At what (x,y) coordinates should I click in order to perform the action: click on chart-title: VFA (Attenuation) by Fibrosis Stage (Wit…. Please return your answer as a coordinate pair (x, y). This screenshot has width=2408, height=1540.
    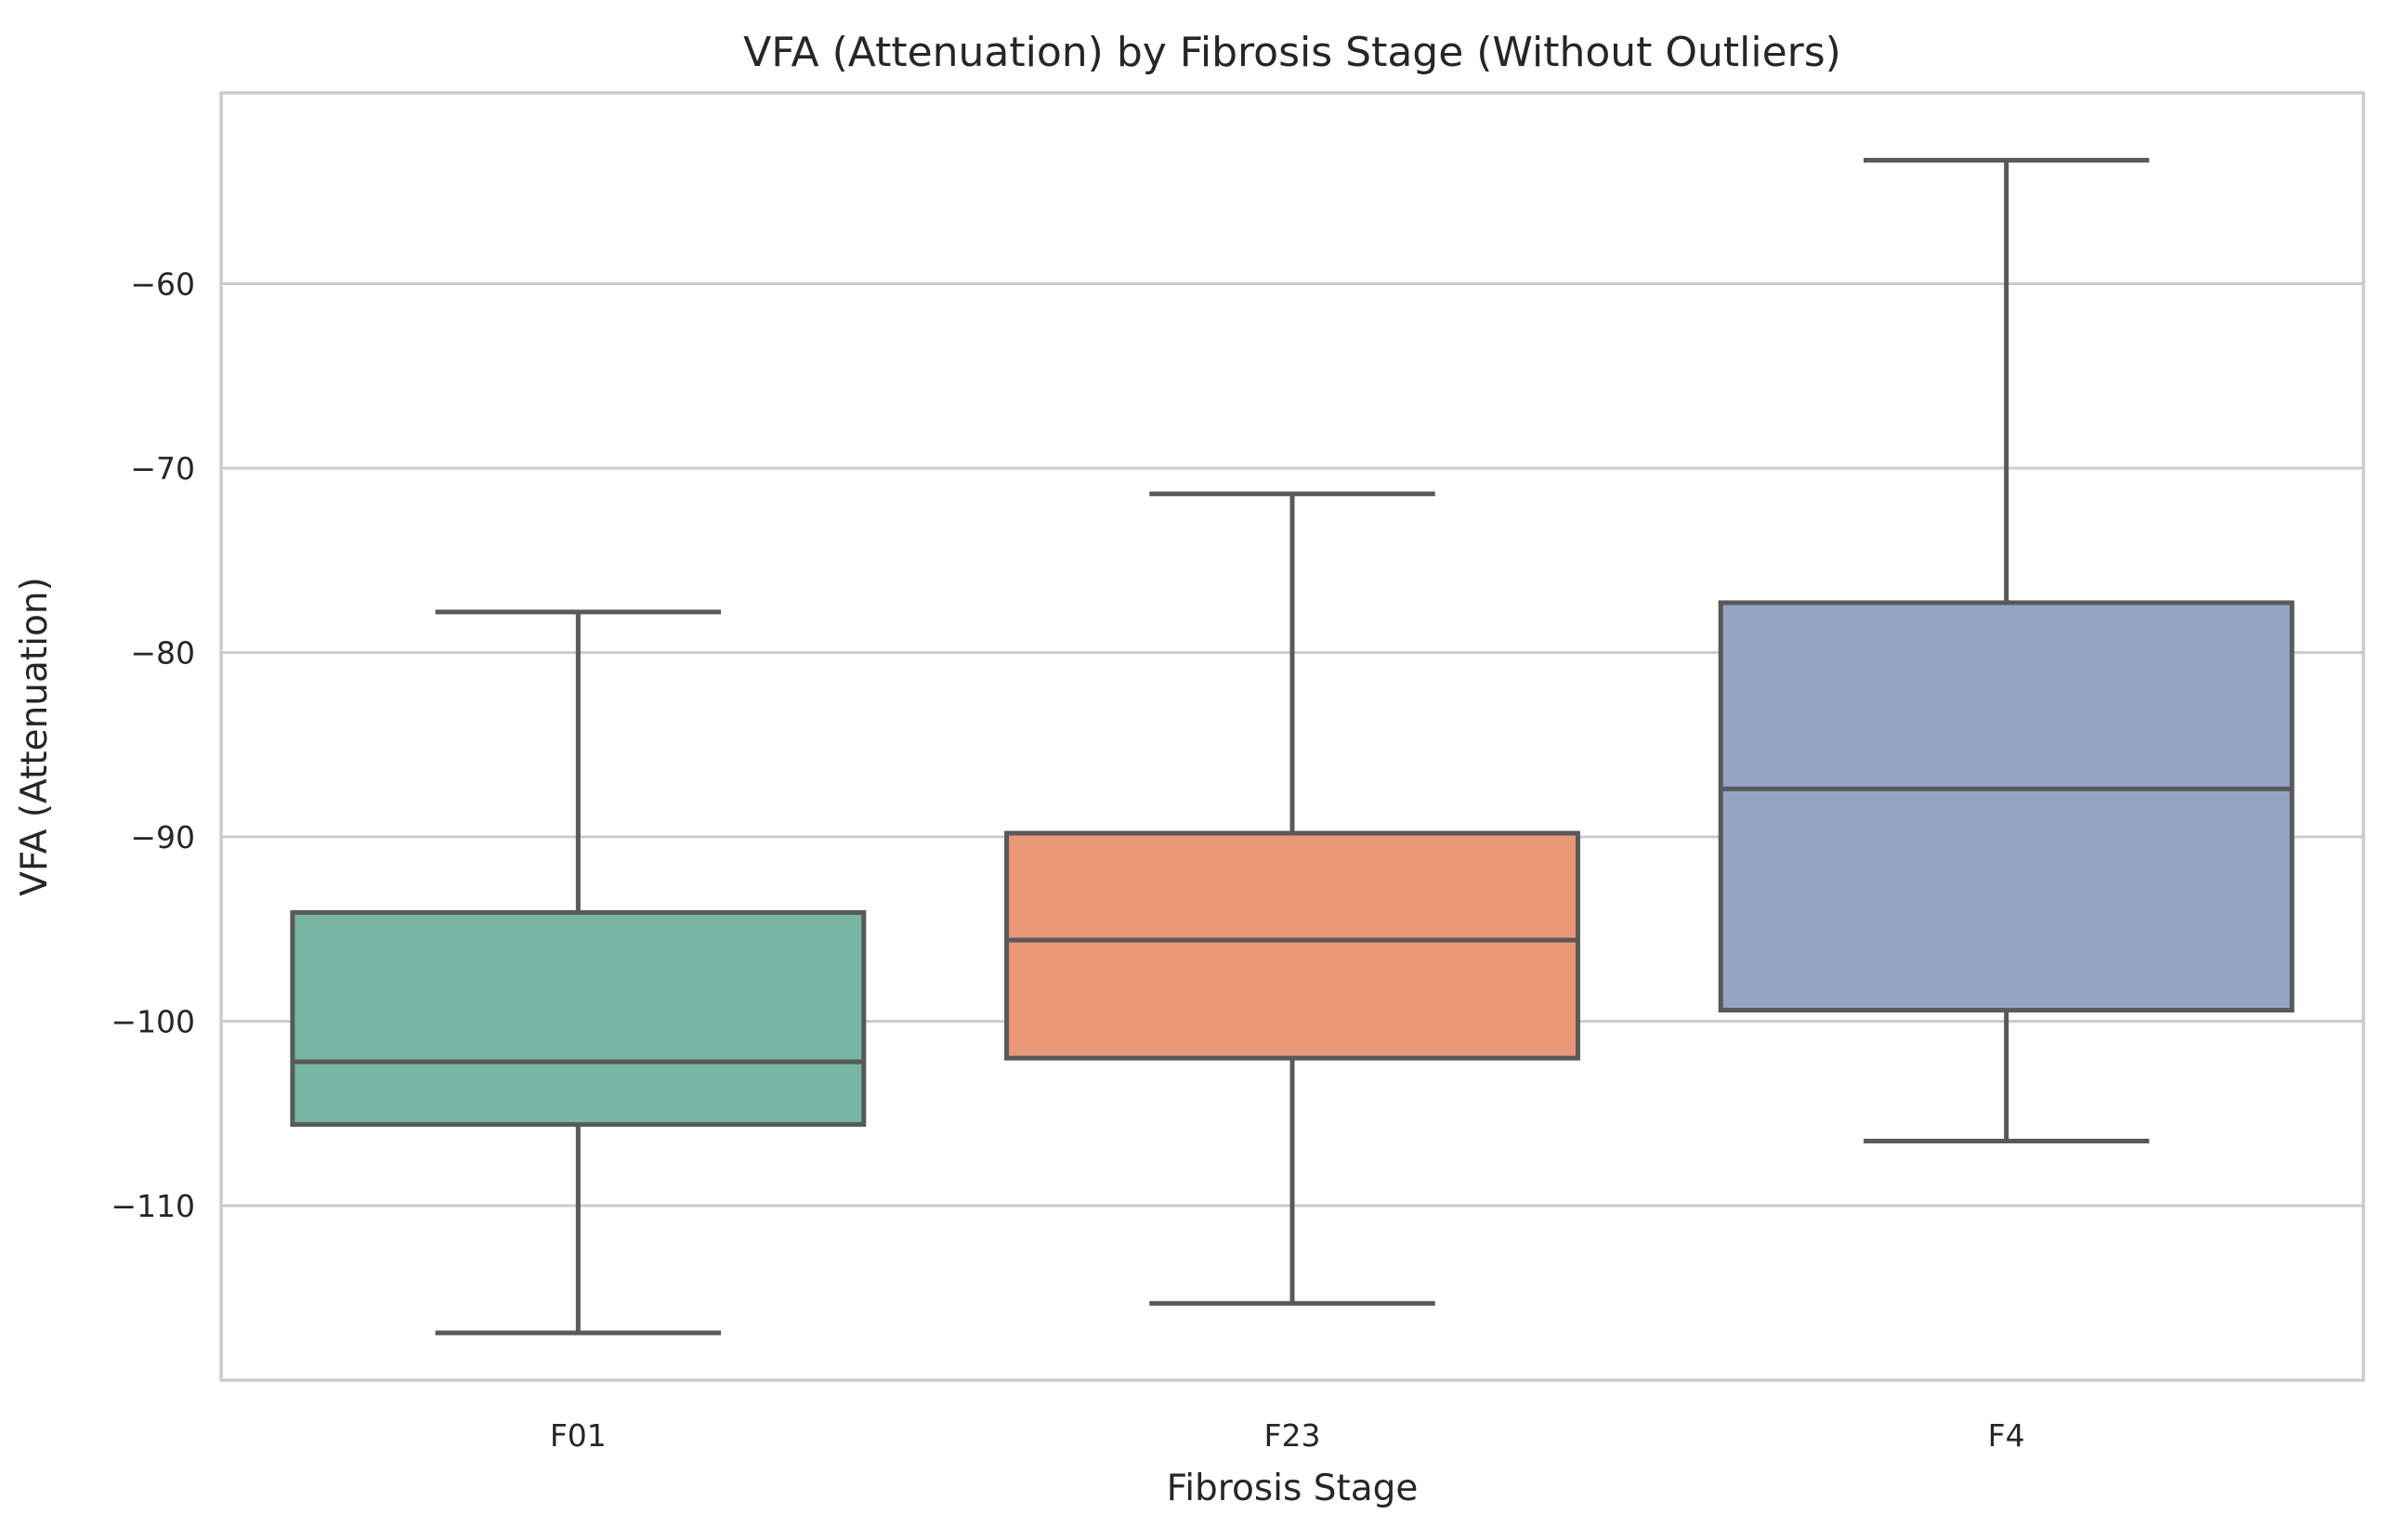
    Looking at the image, I should click on (1292, 52).